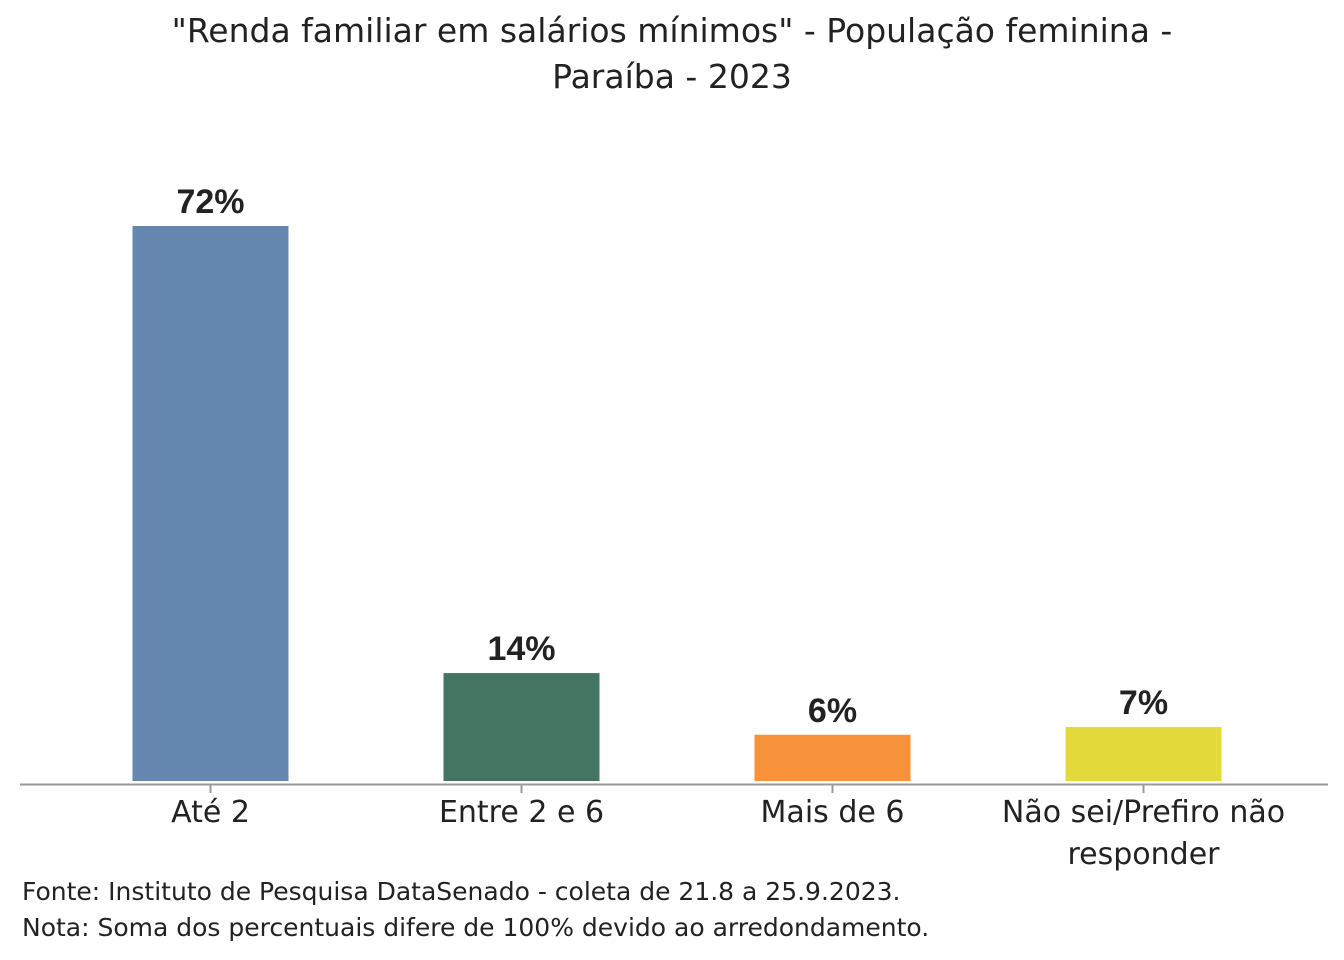 This screenshot has width=1344, height=960. Describe the element at coordinates (521, 812) in the screenshot. I see `category-label-2: Entre 2 e 6` at that location.